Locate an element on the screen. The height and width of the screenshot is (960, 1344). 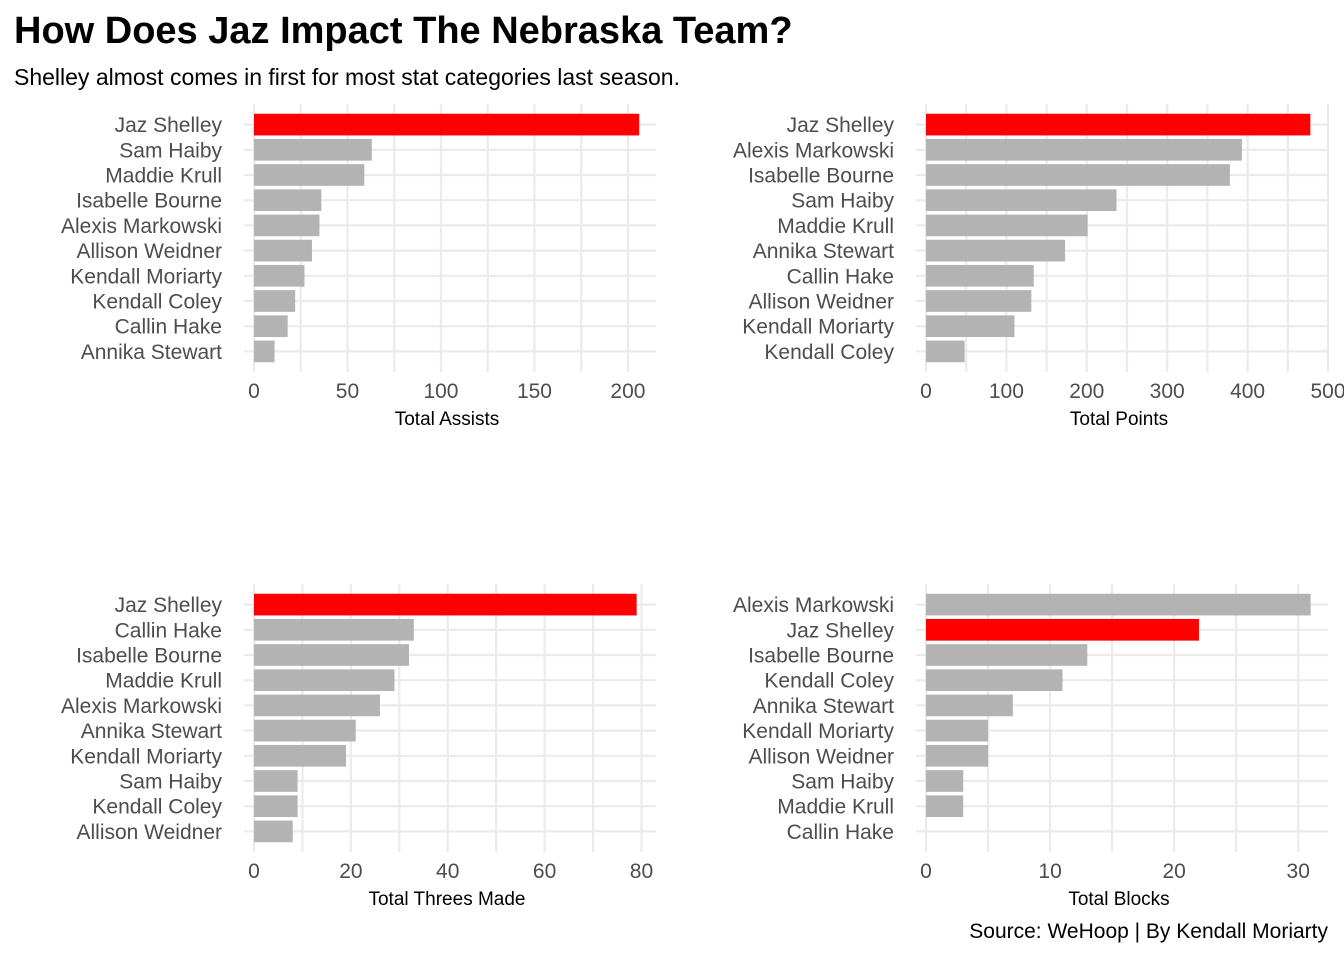
x-tick-label: 80 is located at coordinates (641, 871).